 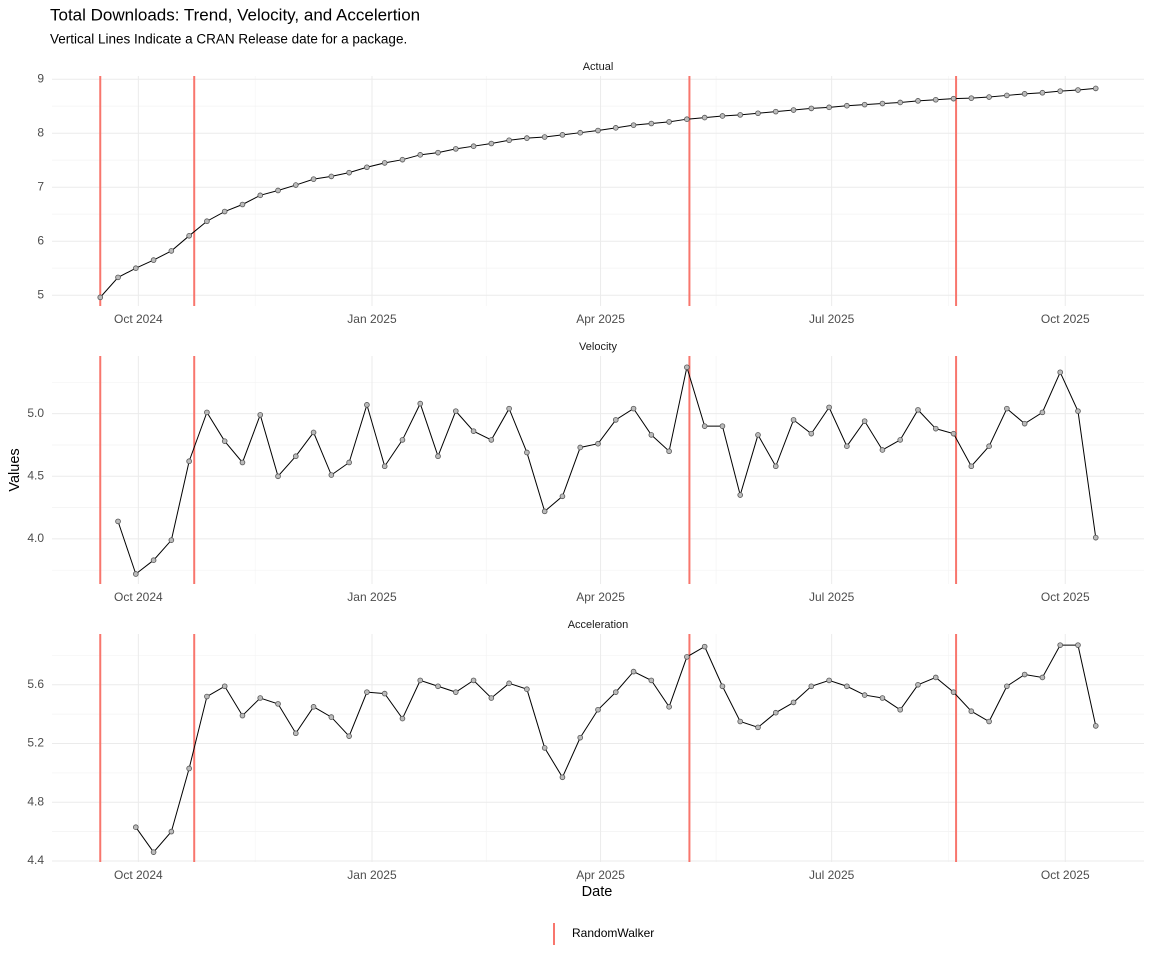 What do you see at coordinates (35, 684) in the screenshot?
I see `y-tick-label: 5.6` at bounding box center [35, 684].